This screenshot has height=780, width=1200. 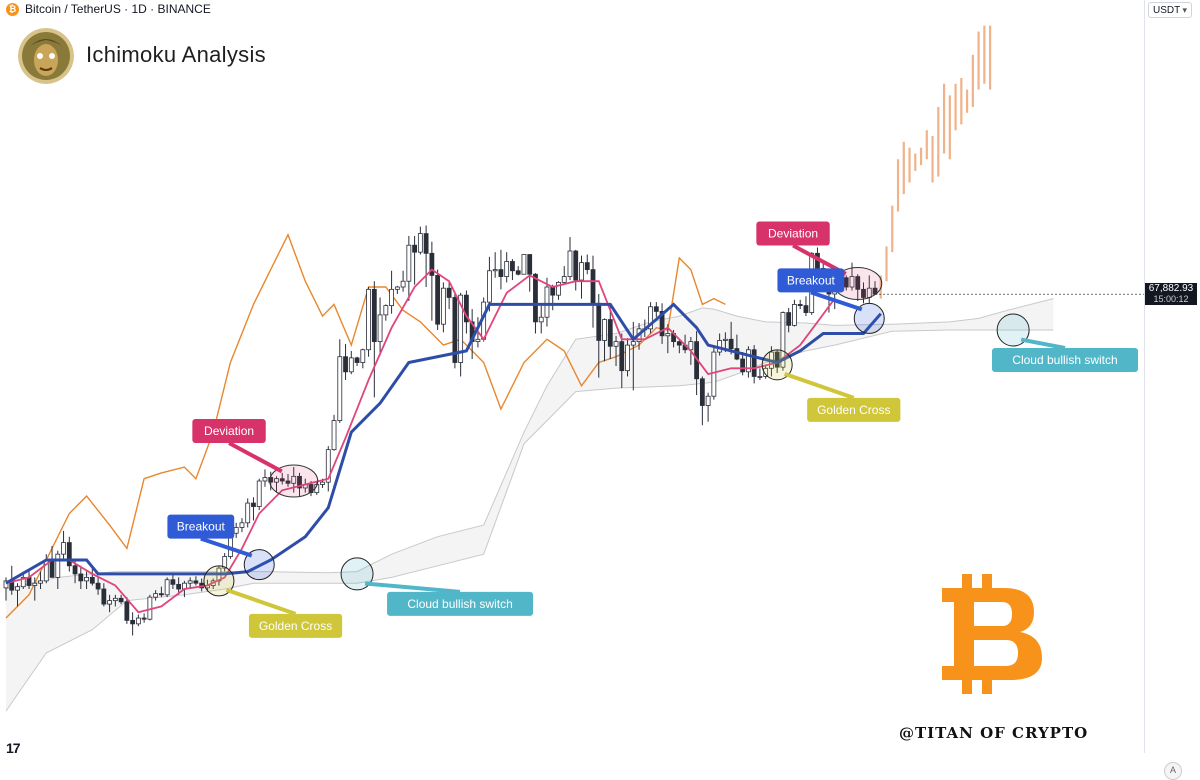 What do you see at coordinates (1171, 299) in the screenshot?
I see `bar-countdown: 15:00:12` at bounding box center [1171, 299].